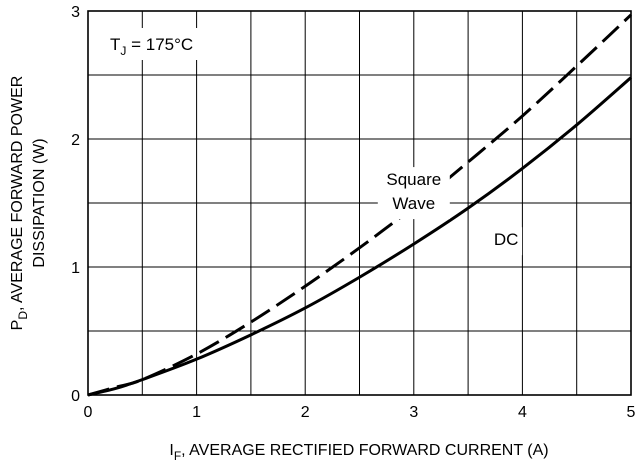  Describe the element at coordinates (75, 396) in the screenshot. I see `y-tick-label: 0` at that location.